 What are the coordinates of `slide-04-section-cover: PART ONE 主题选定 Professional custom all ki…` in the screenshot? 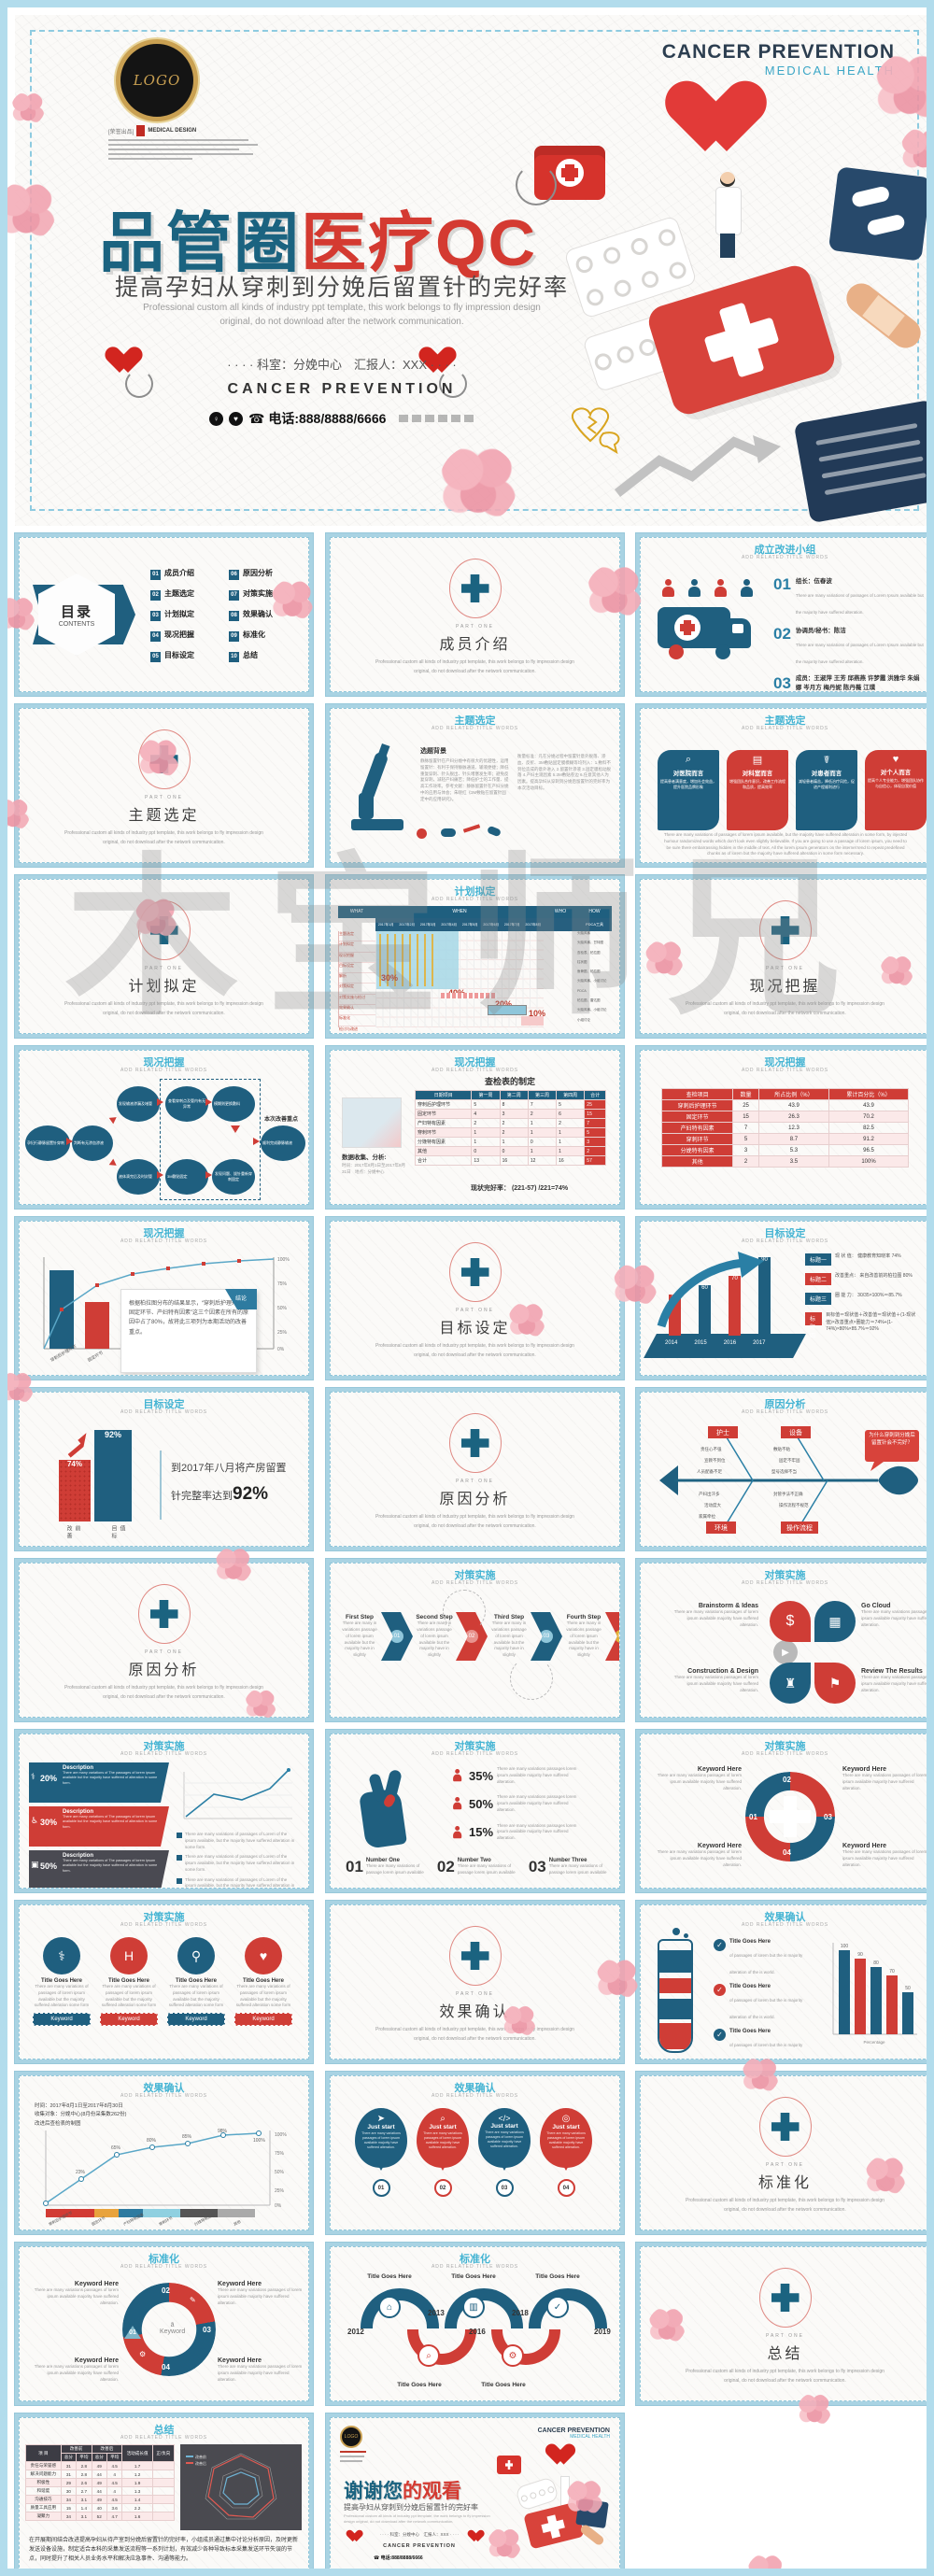 It's located at (164, 785).